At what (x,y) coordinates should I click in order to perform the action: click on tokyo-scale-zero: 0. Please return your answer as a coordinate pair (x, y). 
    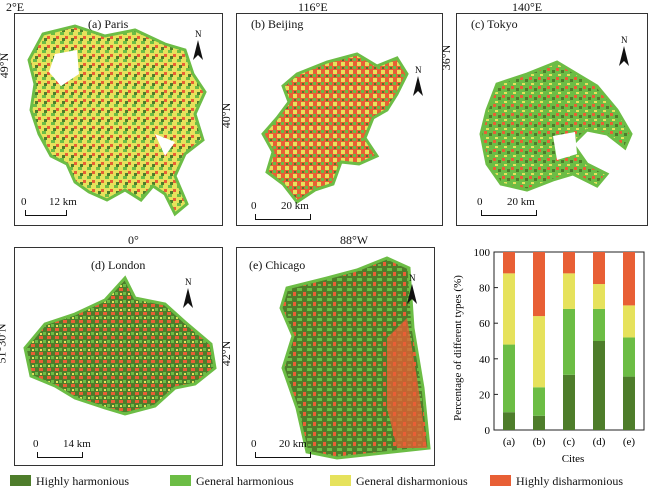
    Looking at the image, I should click on (480, 202).